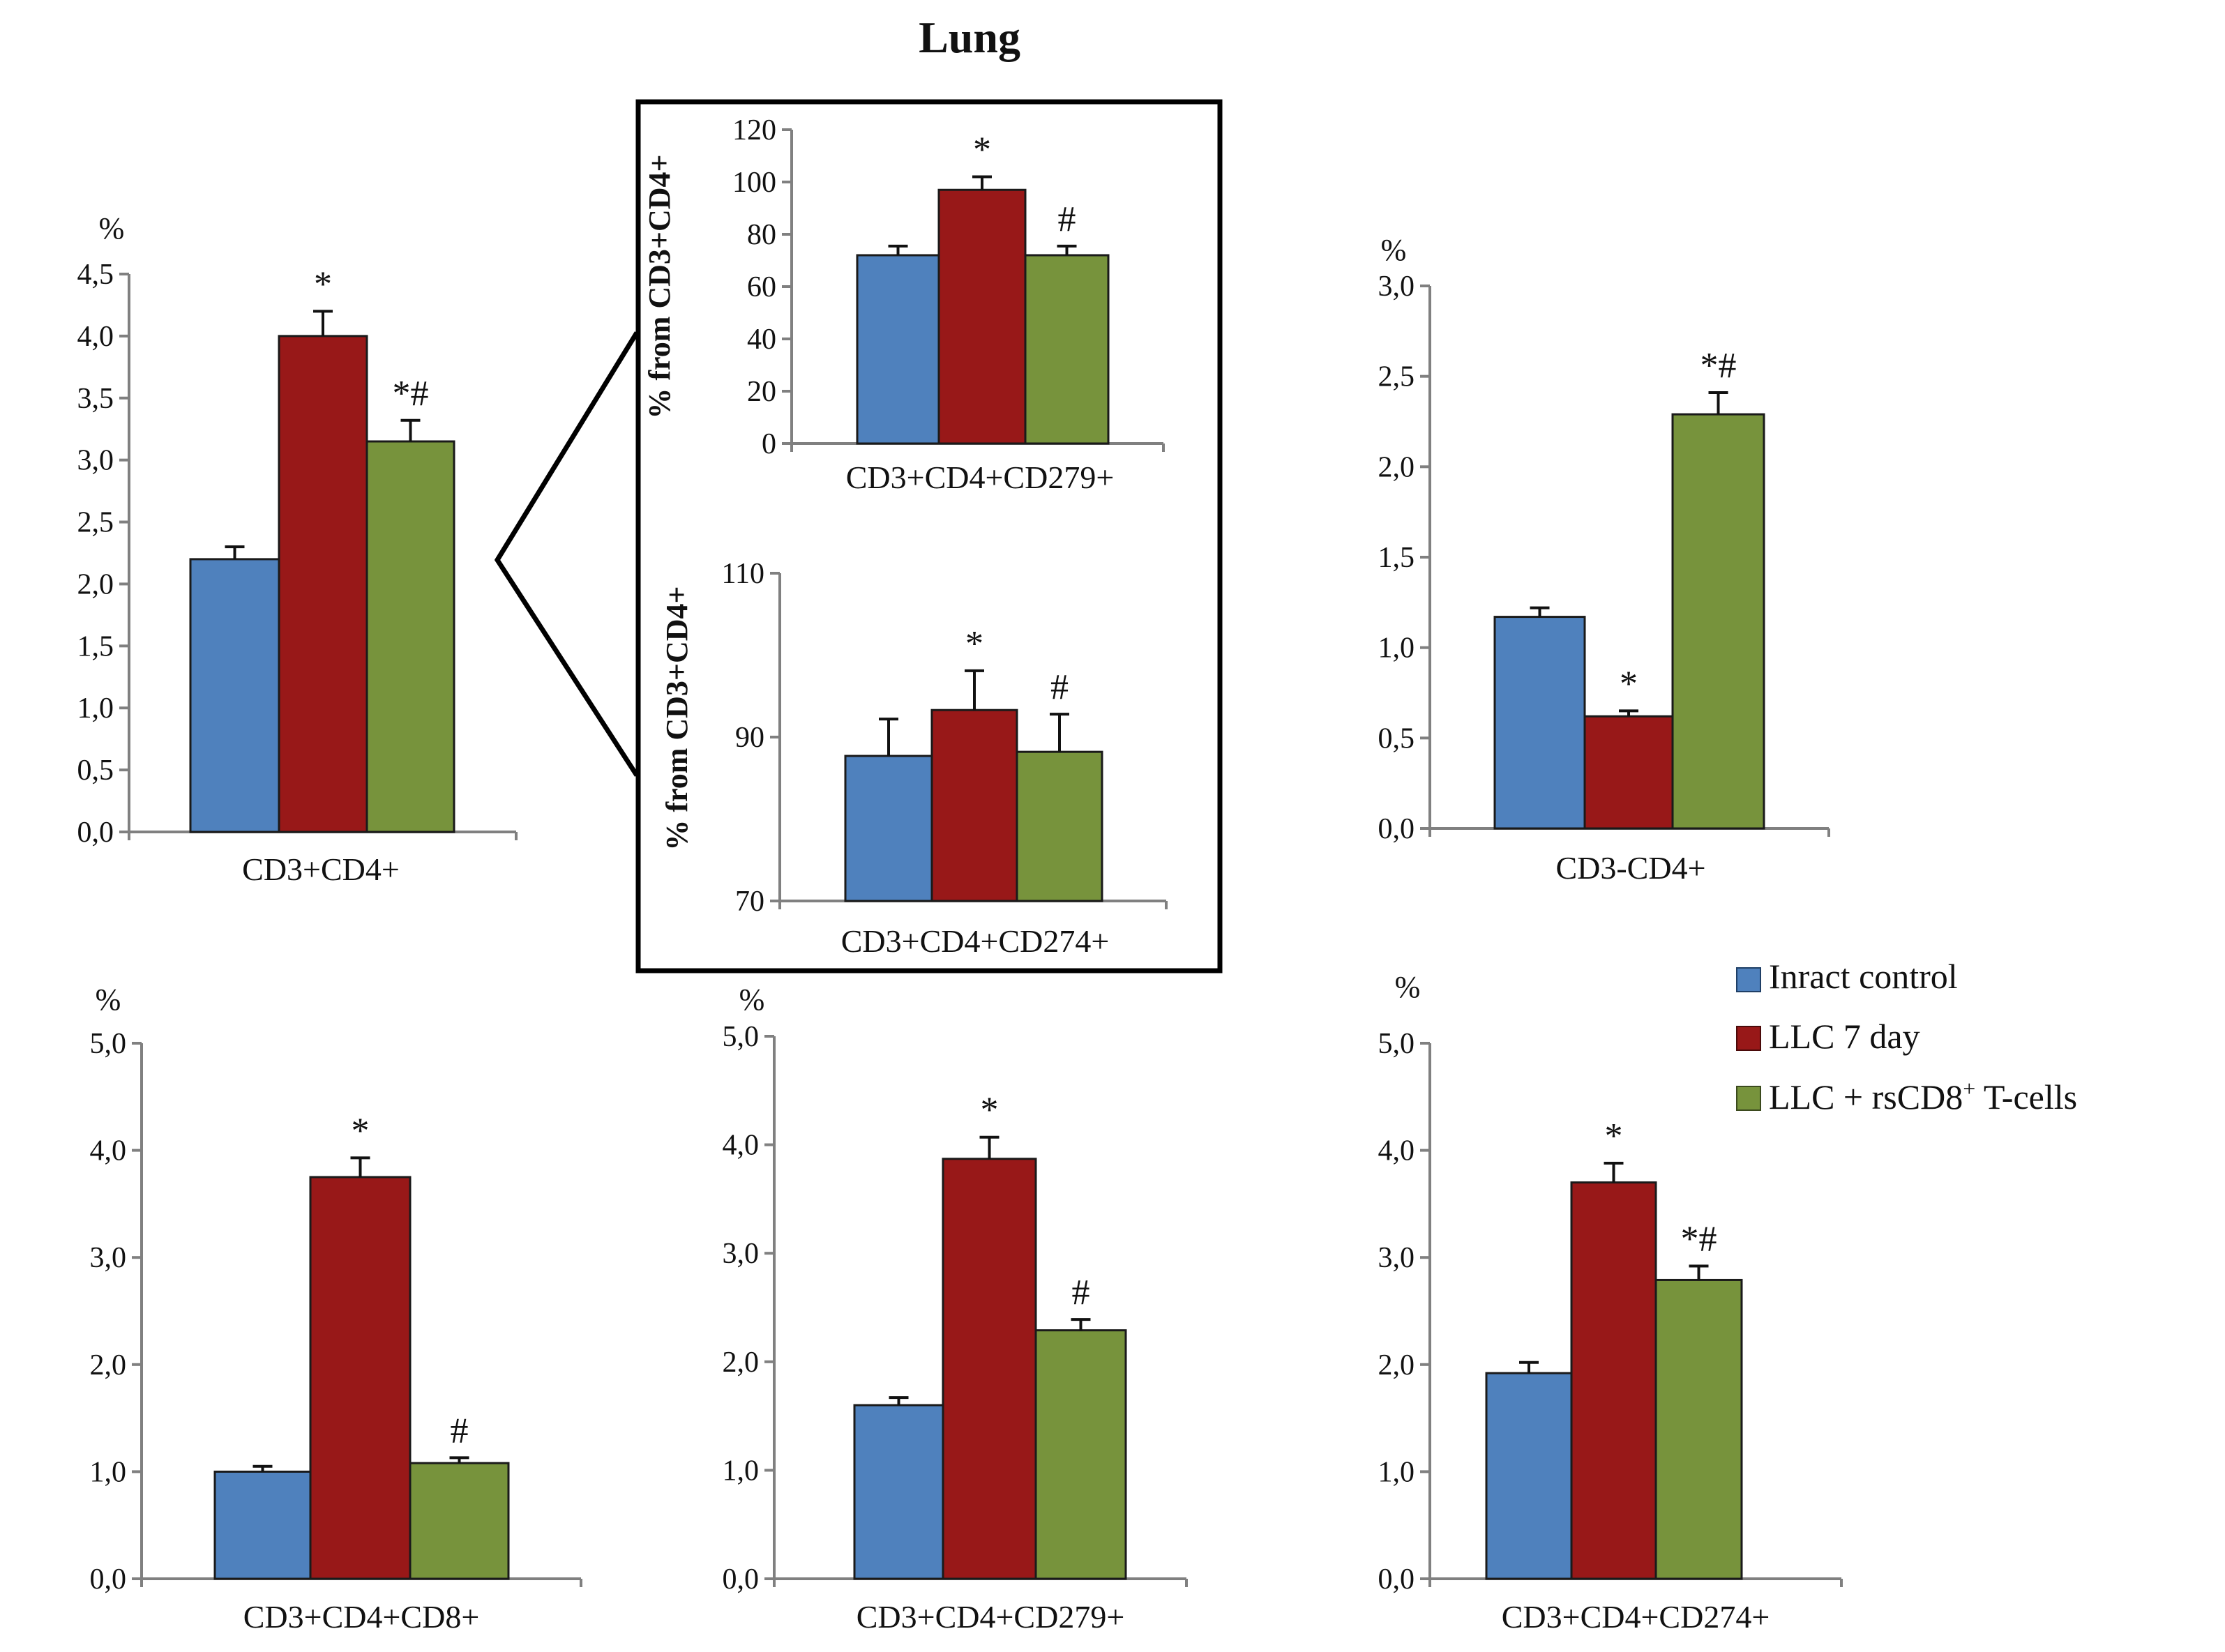 This screenshot has width=2225, height=1652. I want to click on legend-rscd8-main: LLC + rsCD8, so click(1866, 1096).